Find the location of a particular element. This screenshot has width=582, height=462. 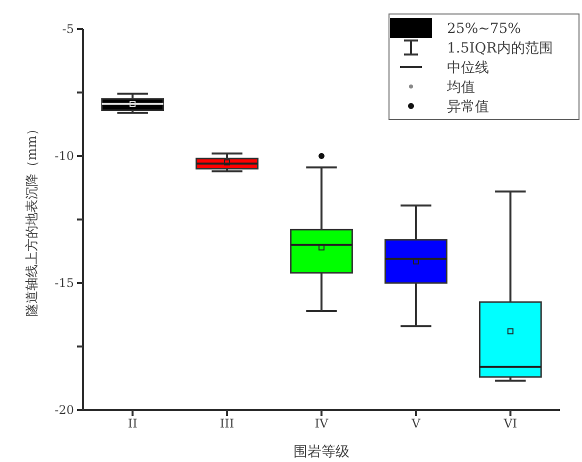

x-tick-label: II is located at coordinates (133, 423).